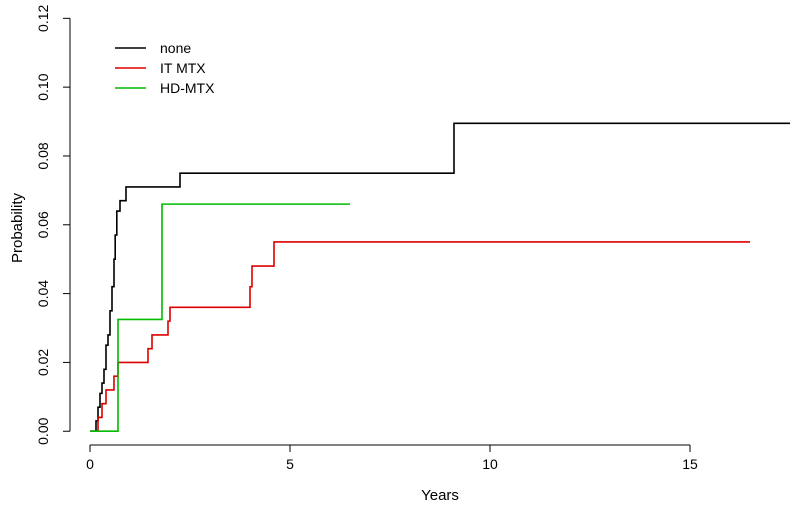  What do you see at coordinates (43, 86) in the screenshot?
I see `y-tick-label: 0.10` at bounding box center [43, 86].